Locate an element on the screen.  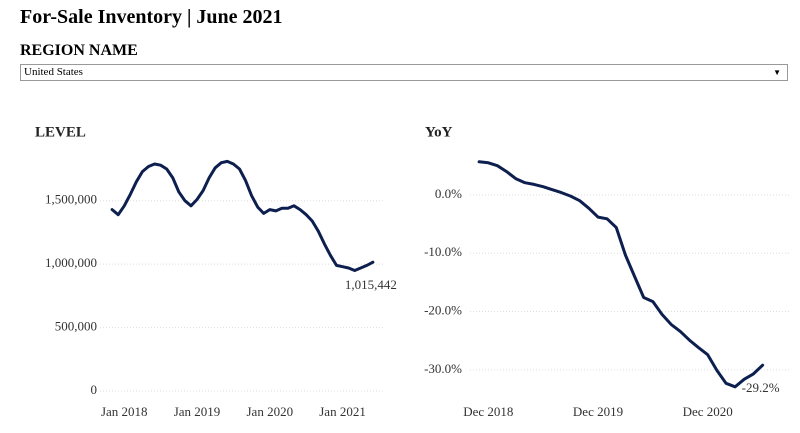
x-tick-label: Dec 2019 is located at coordinates (598, 411).